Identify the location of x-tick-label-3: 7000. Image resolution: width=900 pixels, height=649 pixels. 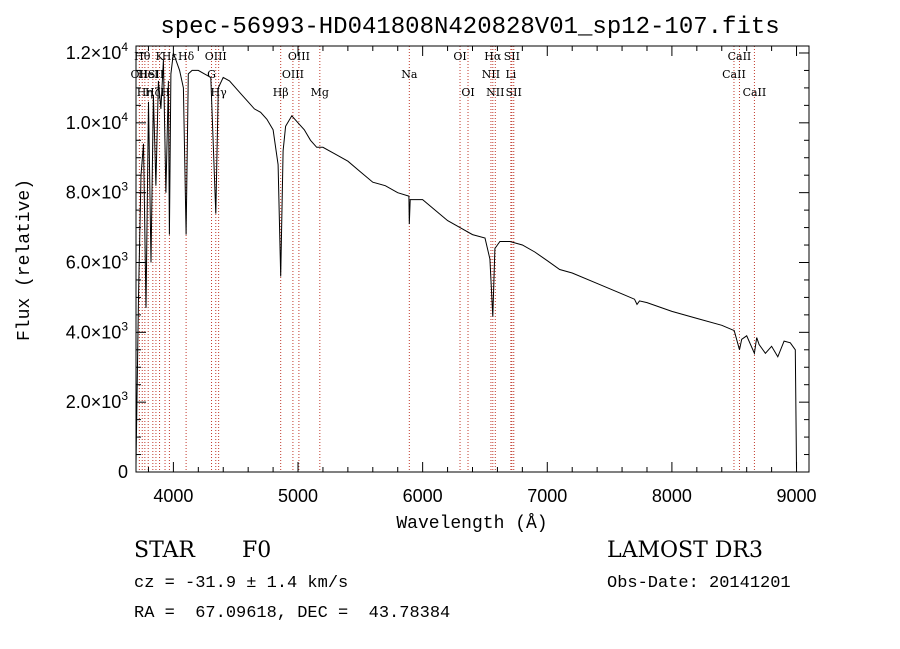
(547, 496).